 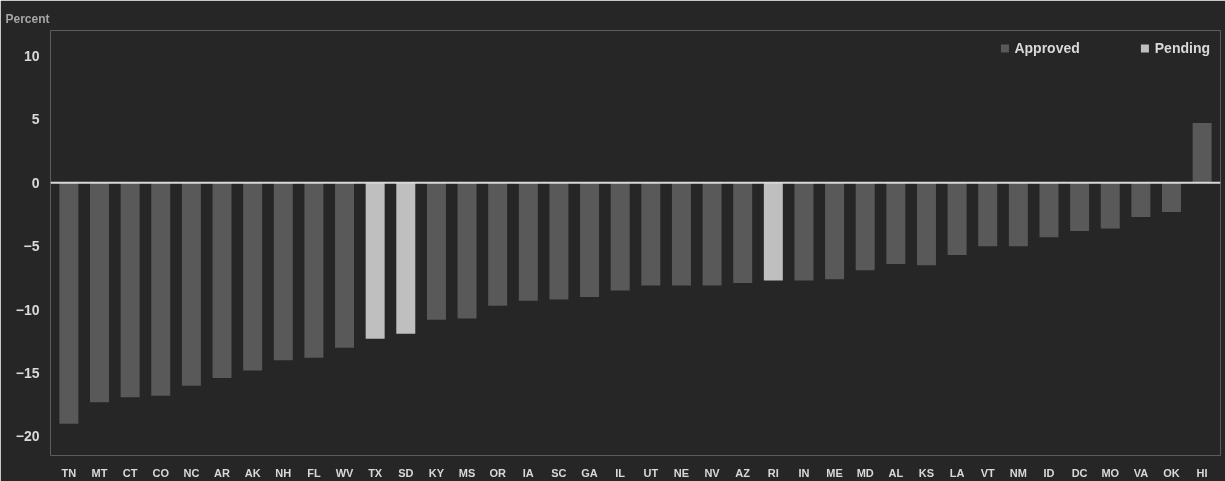 What do you see at coordinates (27, 436) in the screenshot?
I see `y-tick-label: −20` at bounding box center [27, 436].